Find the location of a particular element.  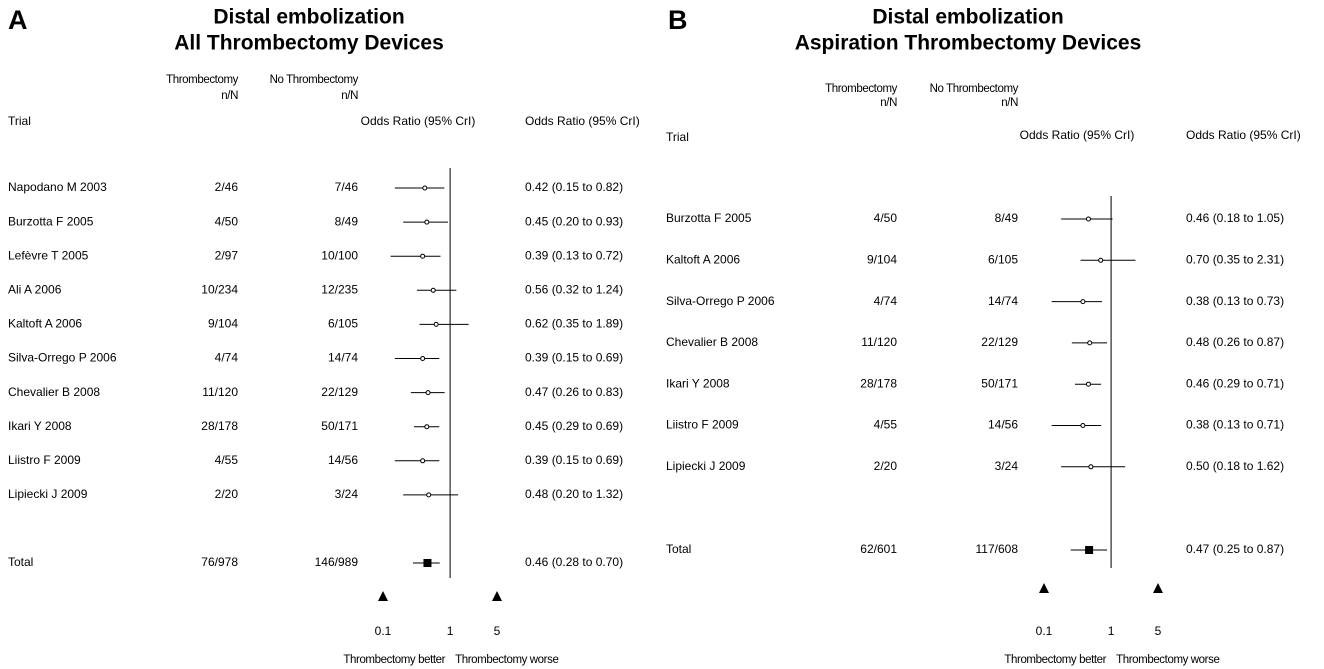

column-header: No Thrombectomy is located at coordinates (974, 89).